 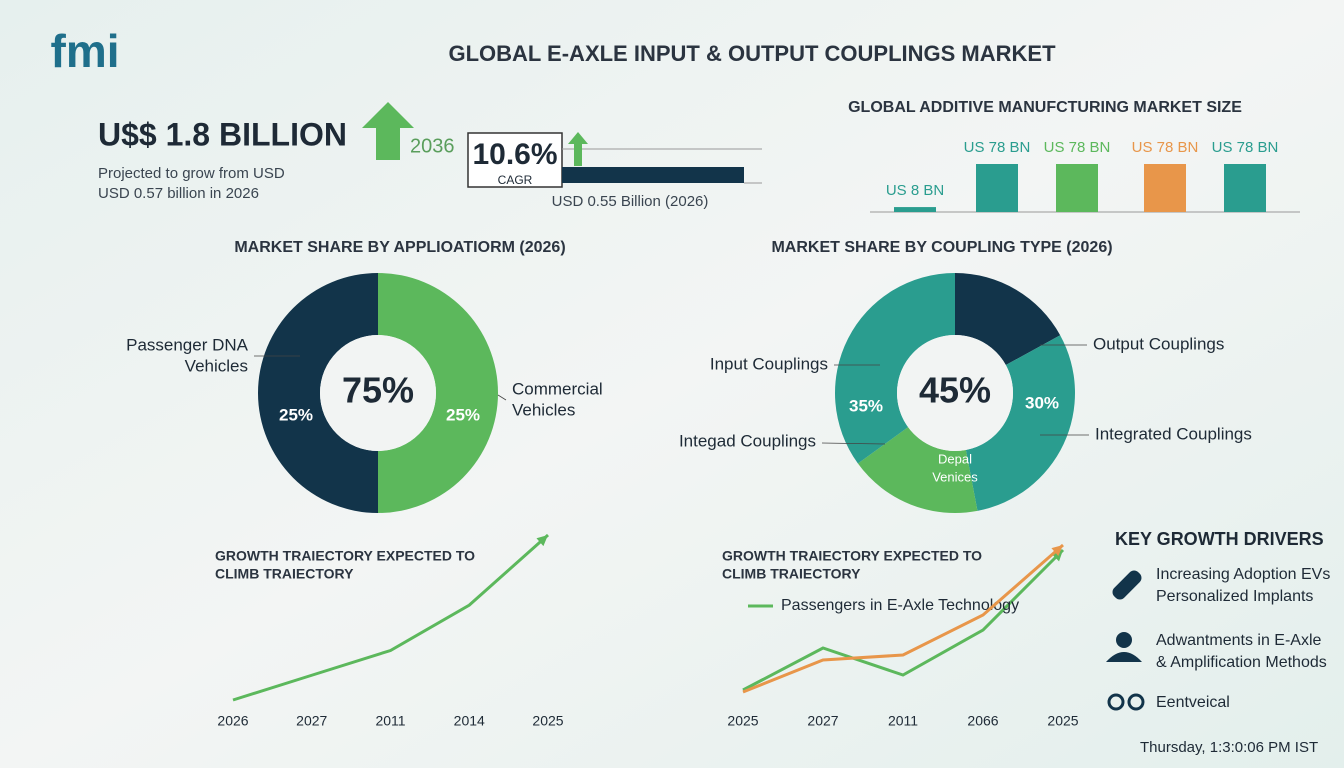 What do you see at coordinates (232, 721) in the screenshot?
I see `x-tick-label: 2026` at bounding box center [232, 721].